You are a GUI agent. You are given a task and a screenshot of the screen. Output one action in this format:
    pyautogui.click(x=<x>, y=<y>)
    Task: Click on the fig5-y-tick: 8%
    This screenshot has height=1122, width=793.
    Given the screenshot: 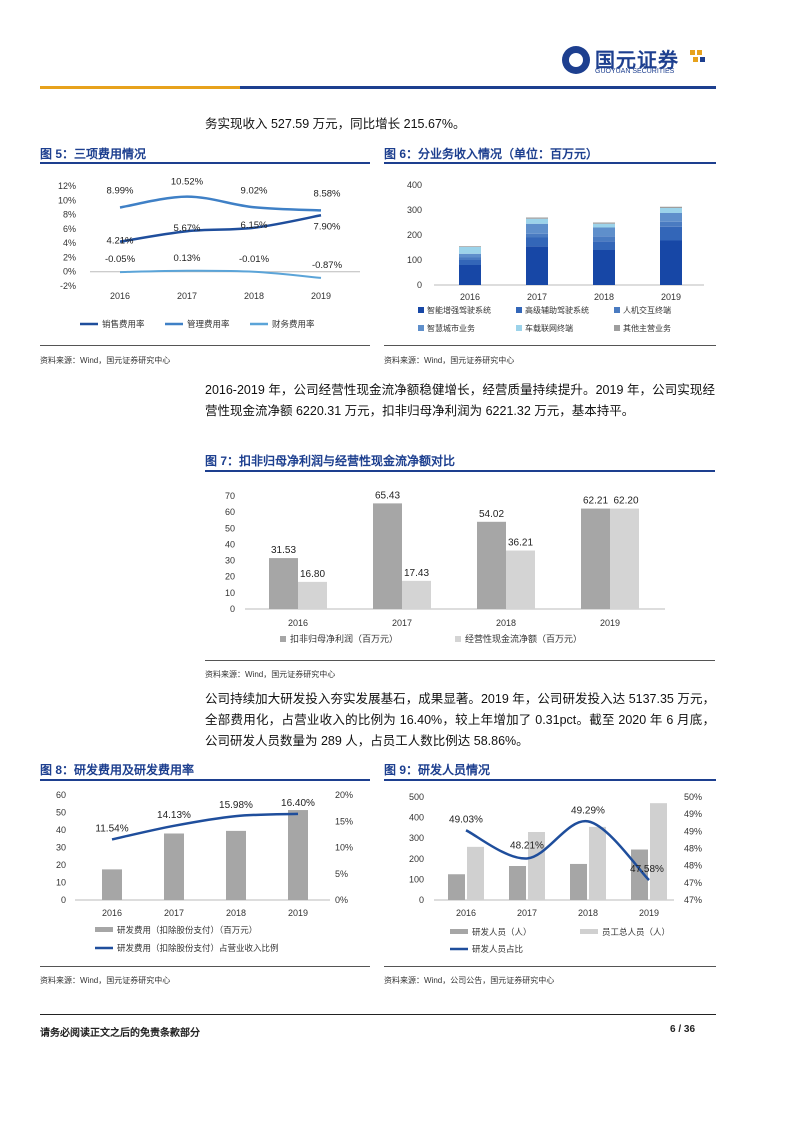 What is the action you would take?
    pyautogui.click(x=69, y=215)
    